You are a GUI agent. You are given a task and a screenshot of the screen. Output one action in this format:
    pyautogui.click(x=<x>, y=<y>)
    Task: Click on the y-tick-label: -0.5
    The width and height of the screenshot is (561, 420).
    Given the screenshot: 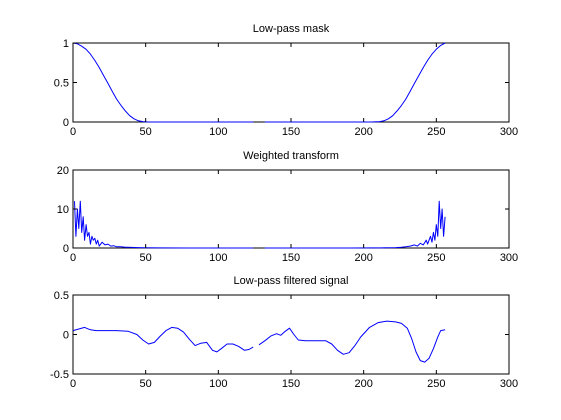 What is the action you would take?
    pyautogui.click(x=59, y=375)
    